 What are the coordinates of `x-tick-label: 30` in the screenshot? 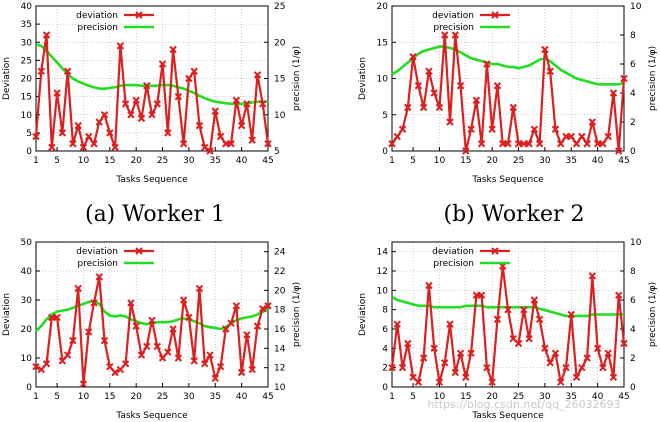 It's located at (545, 397).